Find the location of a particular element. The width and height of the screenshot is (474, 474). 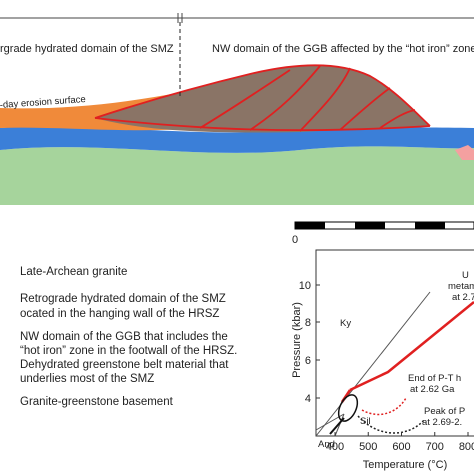

y-tick-label: 10 is located at coordinates (305, 286).